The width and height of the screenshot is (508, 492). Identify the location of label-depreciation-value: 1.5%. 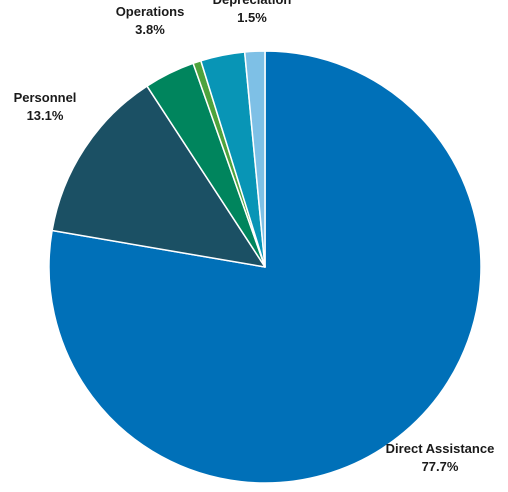
(252, 17).